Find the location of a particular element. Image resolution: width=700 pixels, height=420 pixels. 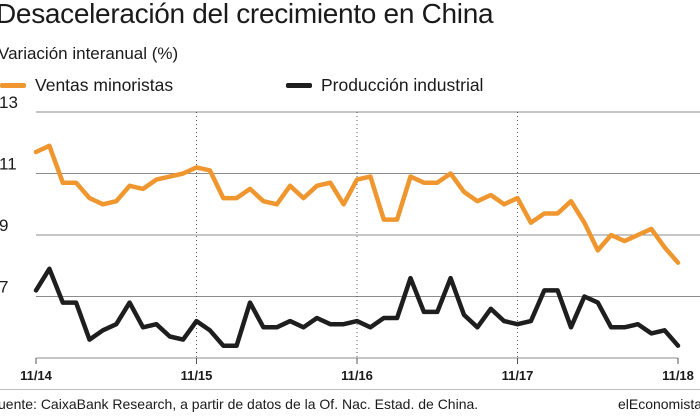

legend-label-retail: Ventas minoristas is located at coordinates (104, 84).